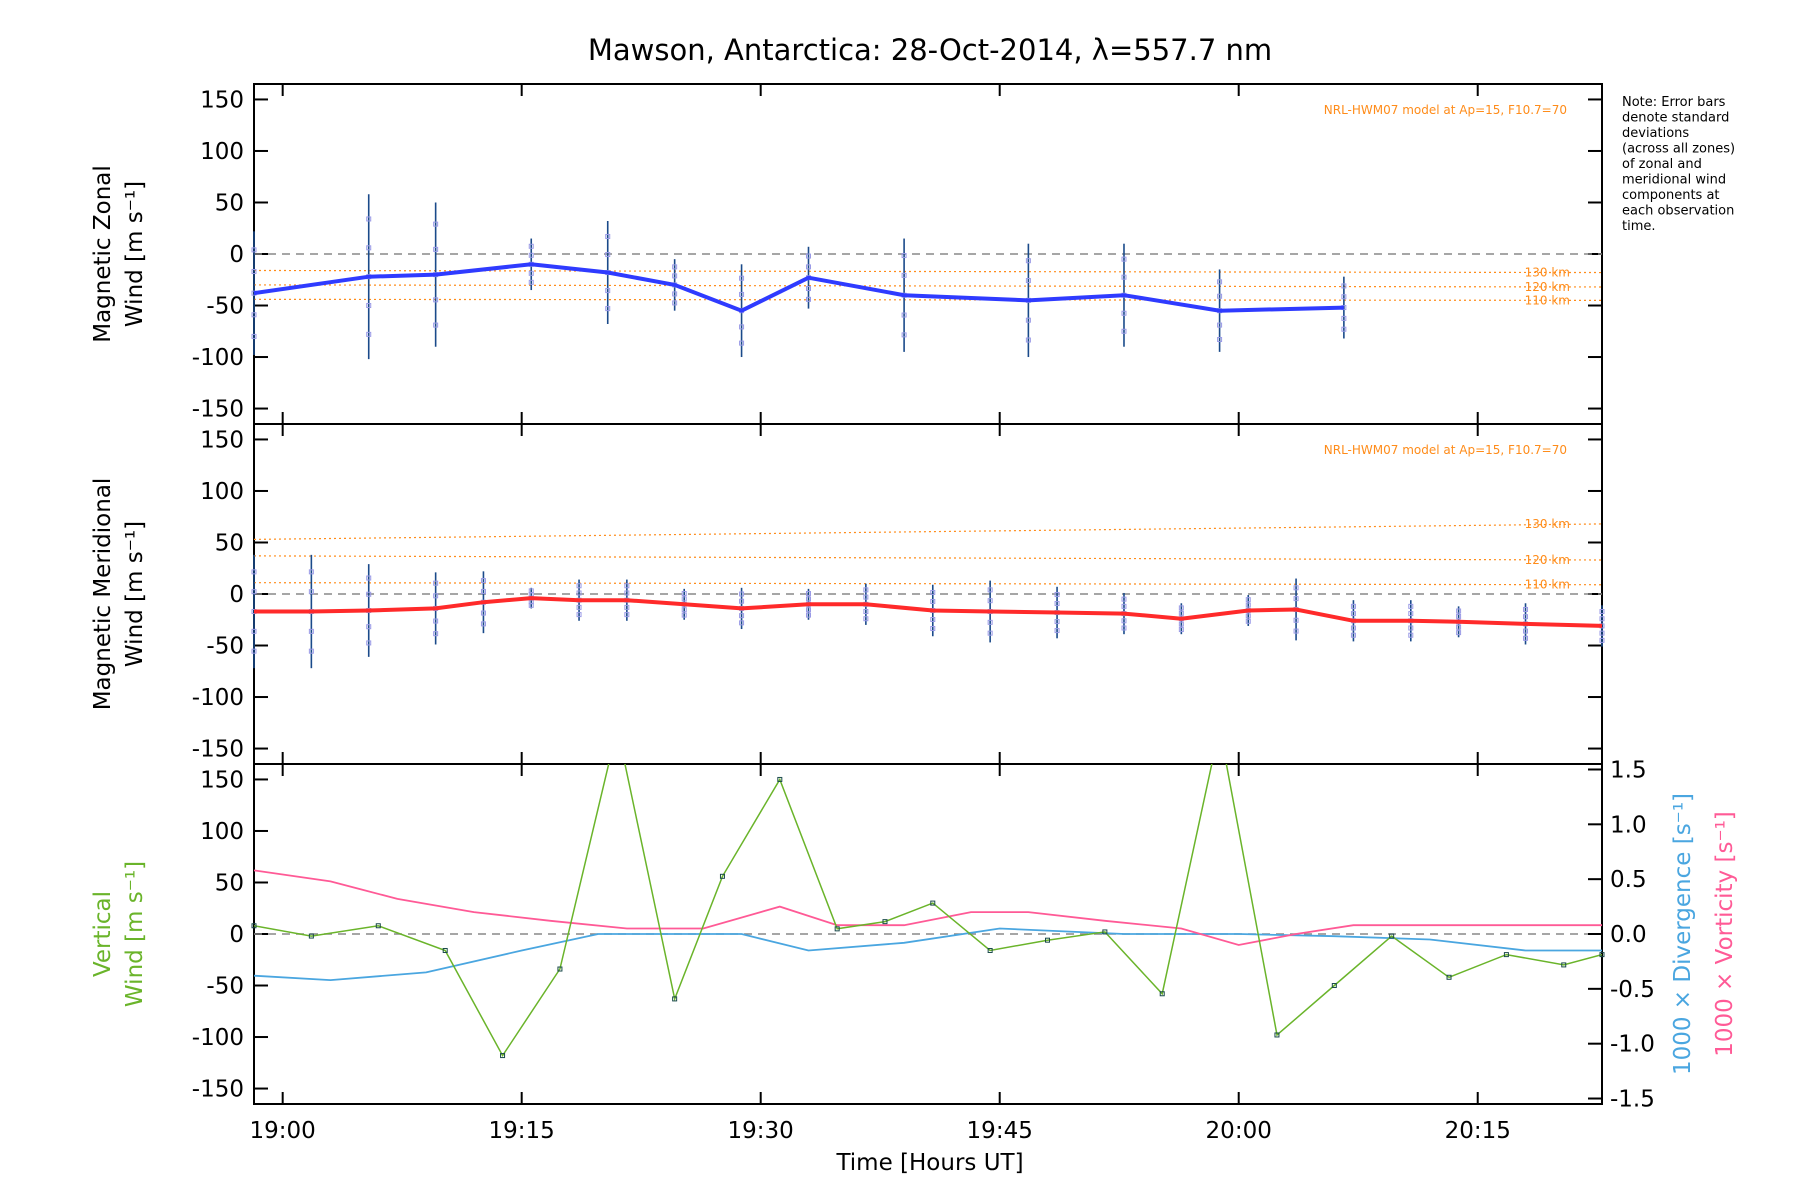  I want to click on y-tick-label: 100, so click(222, 832).